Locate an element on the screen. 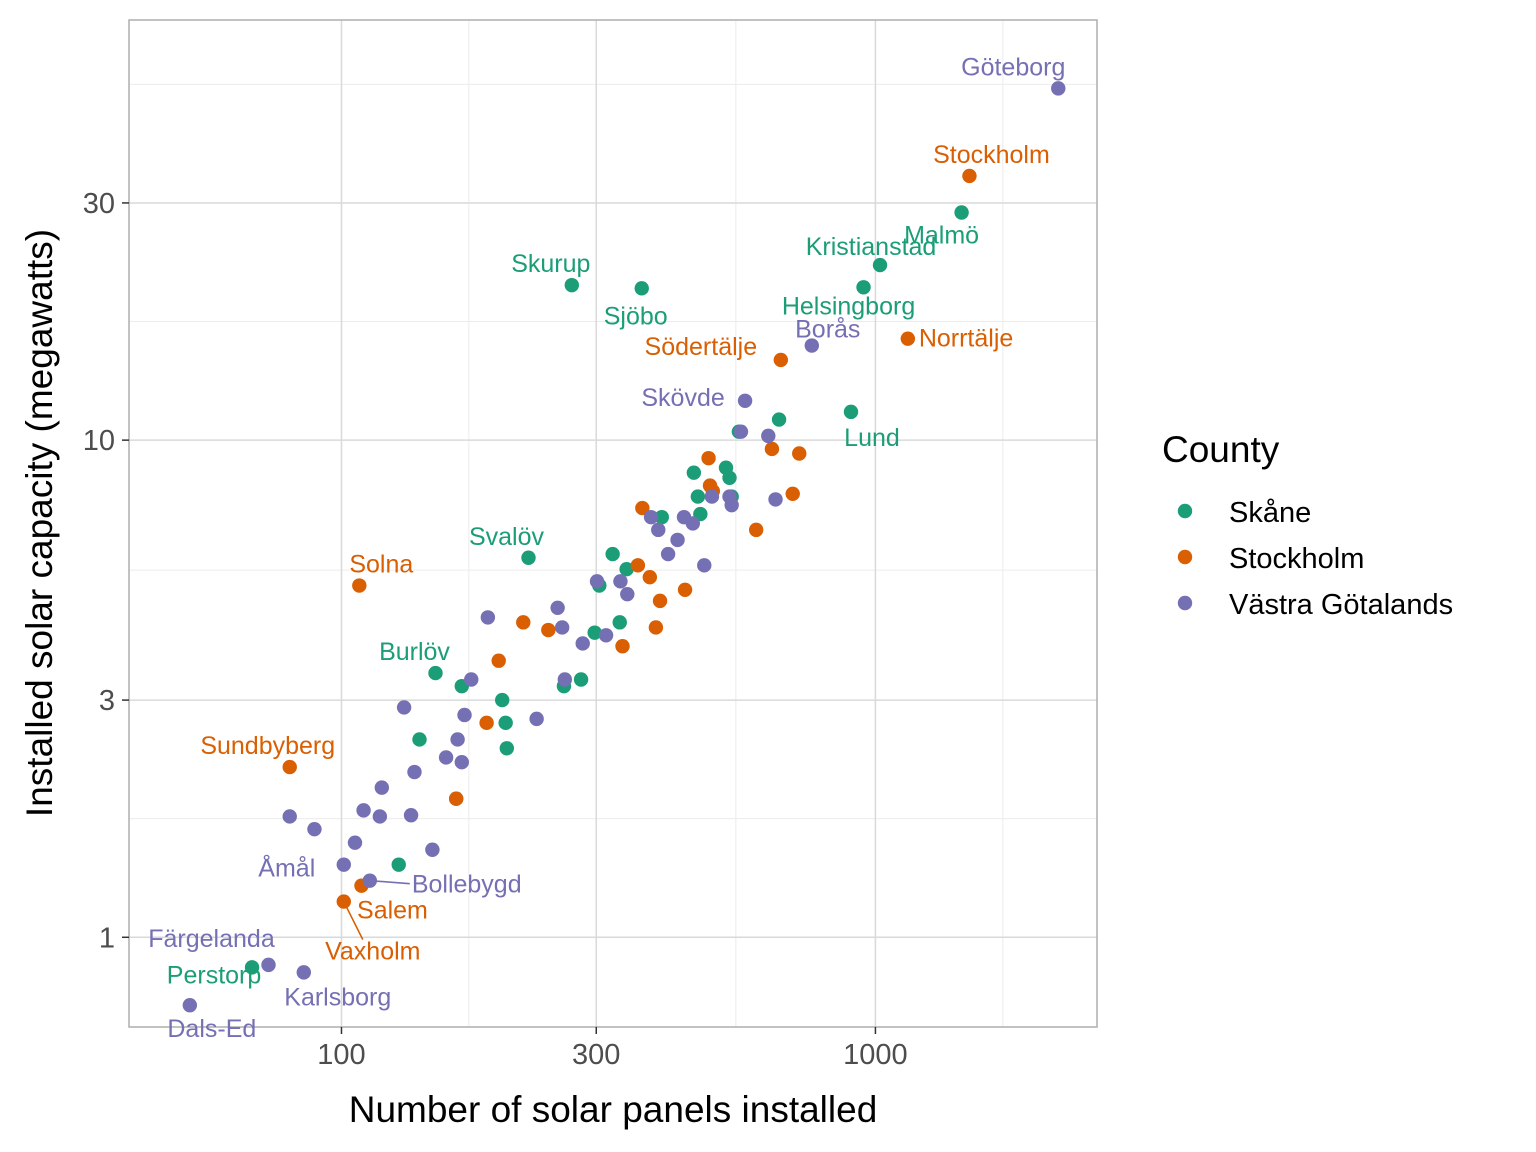 The height and width of the screenshot is (1152, 1536). label-skovde: Skövde is located at coordinates (682, 398).